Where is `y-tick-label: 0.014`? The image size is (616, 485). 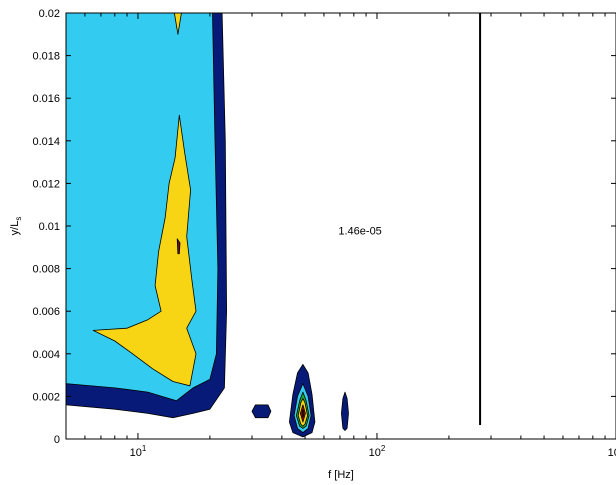
y-tick-label: 0.014 is located at coordinates (46, 142).